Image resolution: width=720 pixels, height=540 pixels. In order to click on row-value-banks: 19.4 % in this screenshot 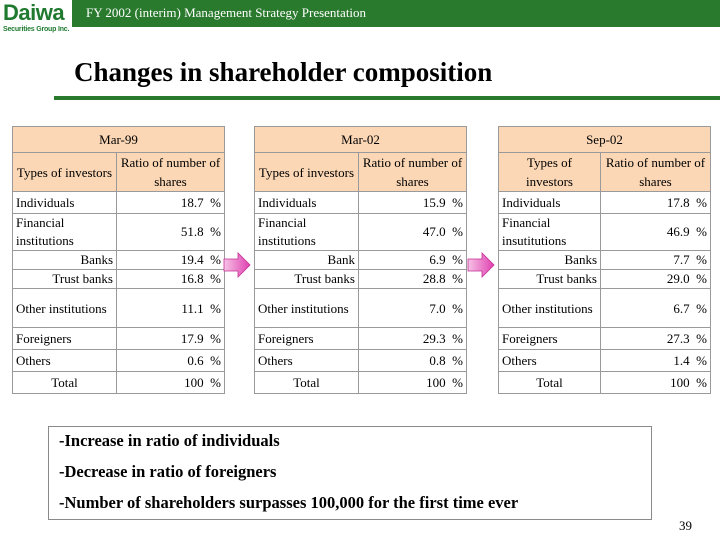, I will do `click(170, 260)`.